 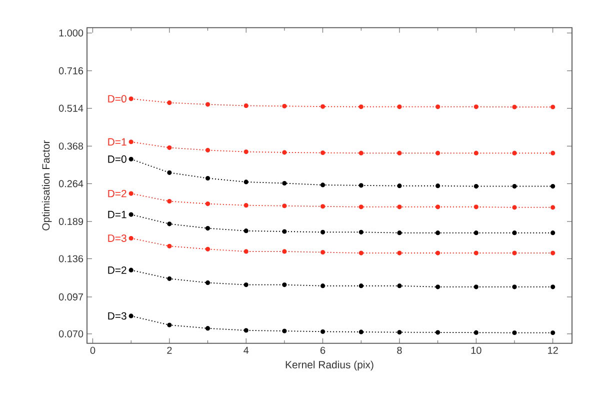 What do you see at coordinates (71, 222) in the screenshot?
I see `y-tick-label: 0.189` at bounding box center [71, 222].